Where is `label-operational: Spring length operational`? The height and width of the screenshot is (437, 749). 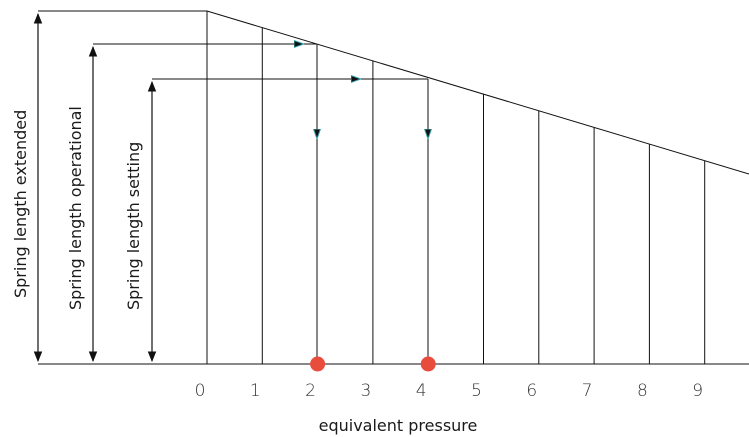 label-operational: Spring length operational is located at coordinates (75, 208).